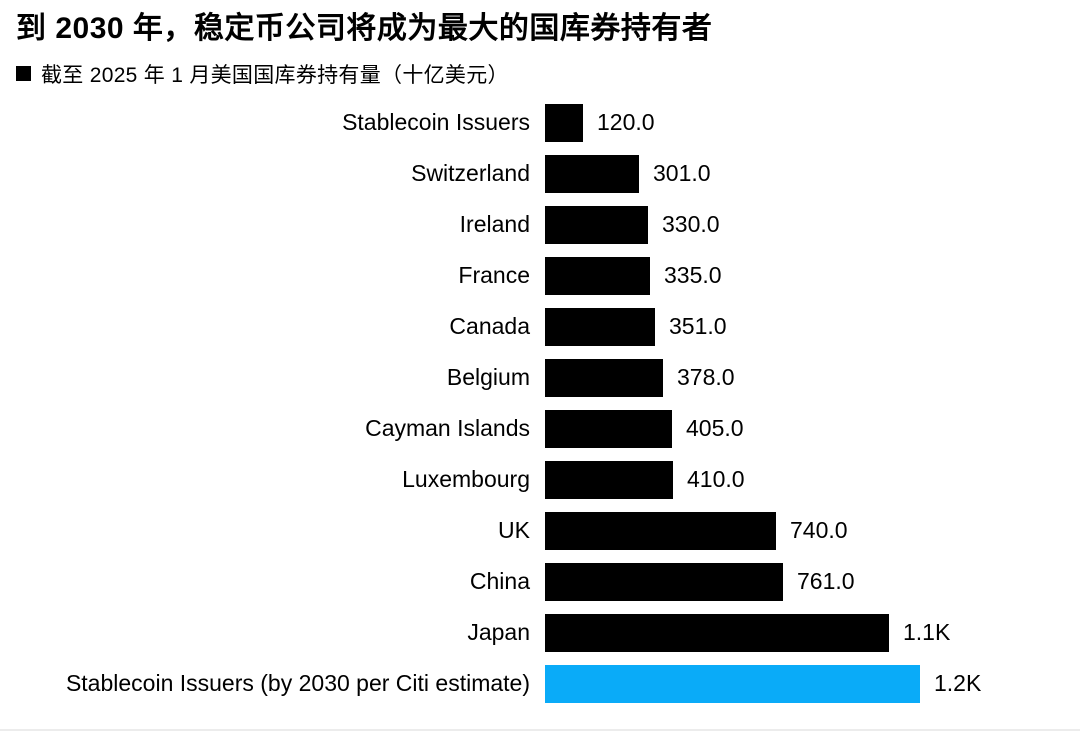  Describe the element at coordinates (275, 75) in the screenshot. I see `legend-label: 截至 2025 年 1 月美国国库券持有量（十亿美元）` at that location.